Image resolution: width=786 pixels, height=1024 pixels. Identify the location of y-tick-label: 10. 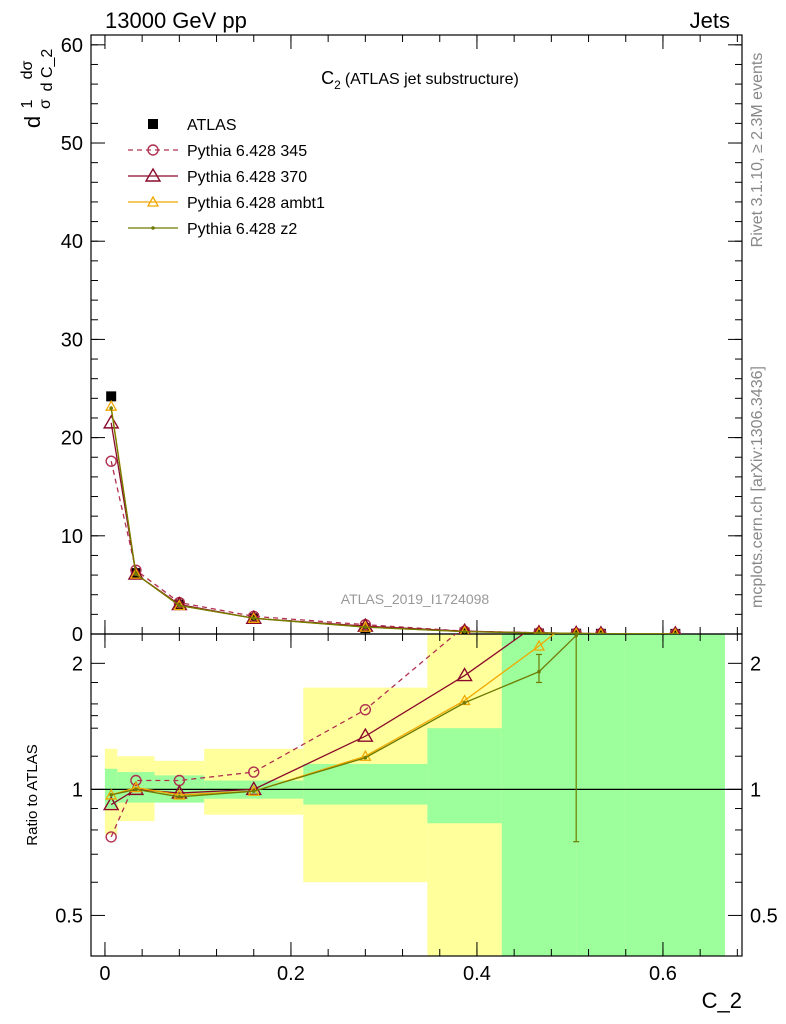
(72, 537).